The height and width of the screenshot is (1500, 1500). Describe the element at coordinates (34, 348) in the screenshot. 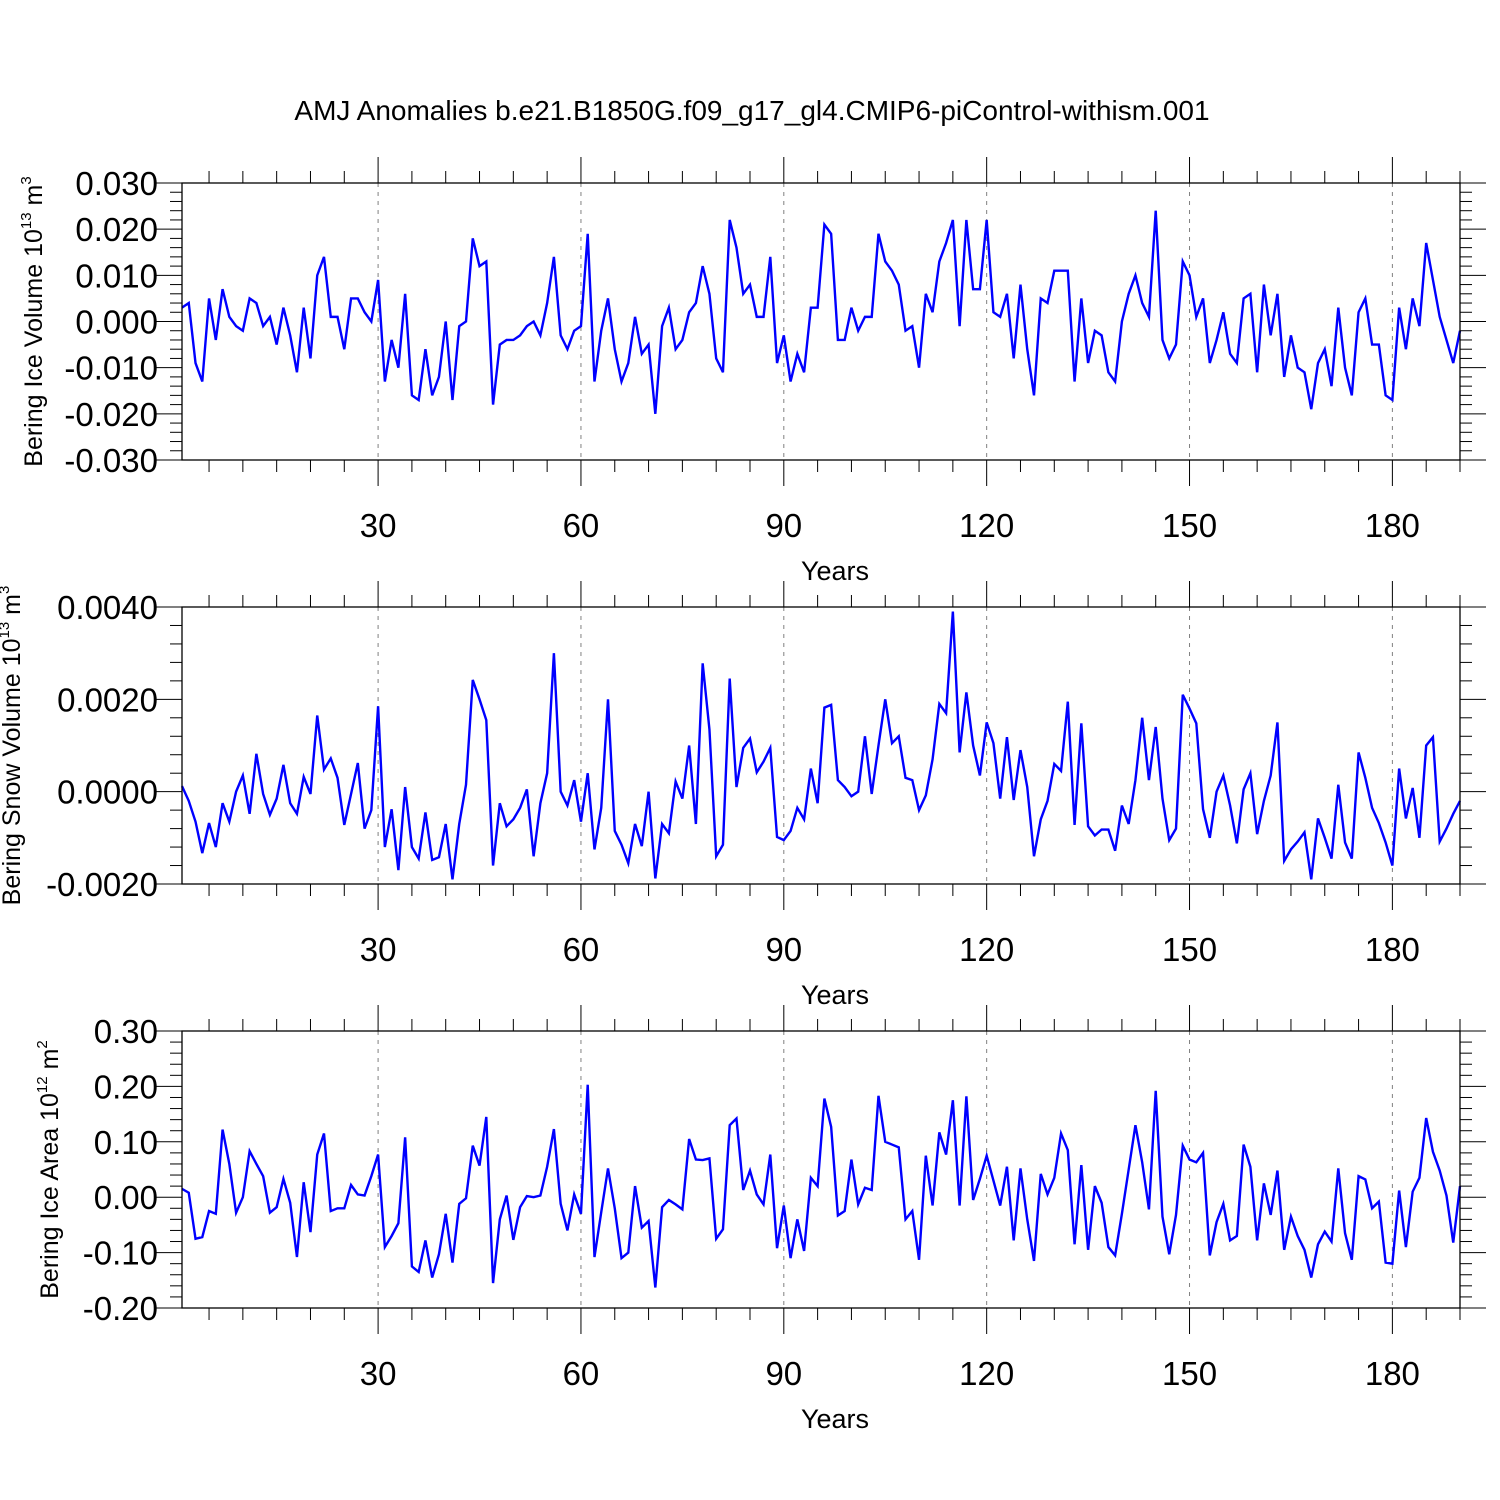

I see `y-axis-label-part-1: Bering Ice Volume 10` at that location.